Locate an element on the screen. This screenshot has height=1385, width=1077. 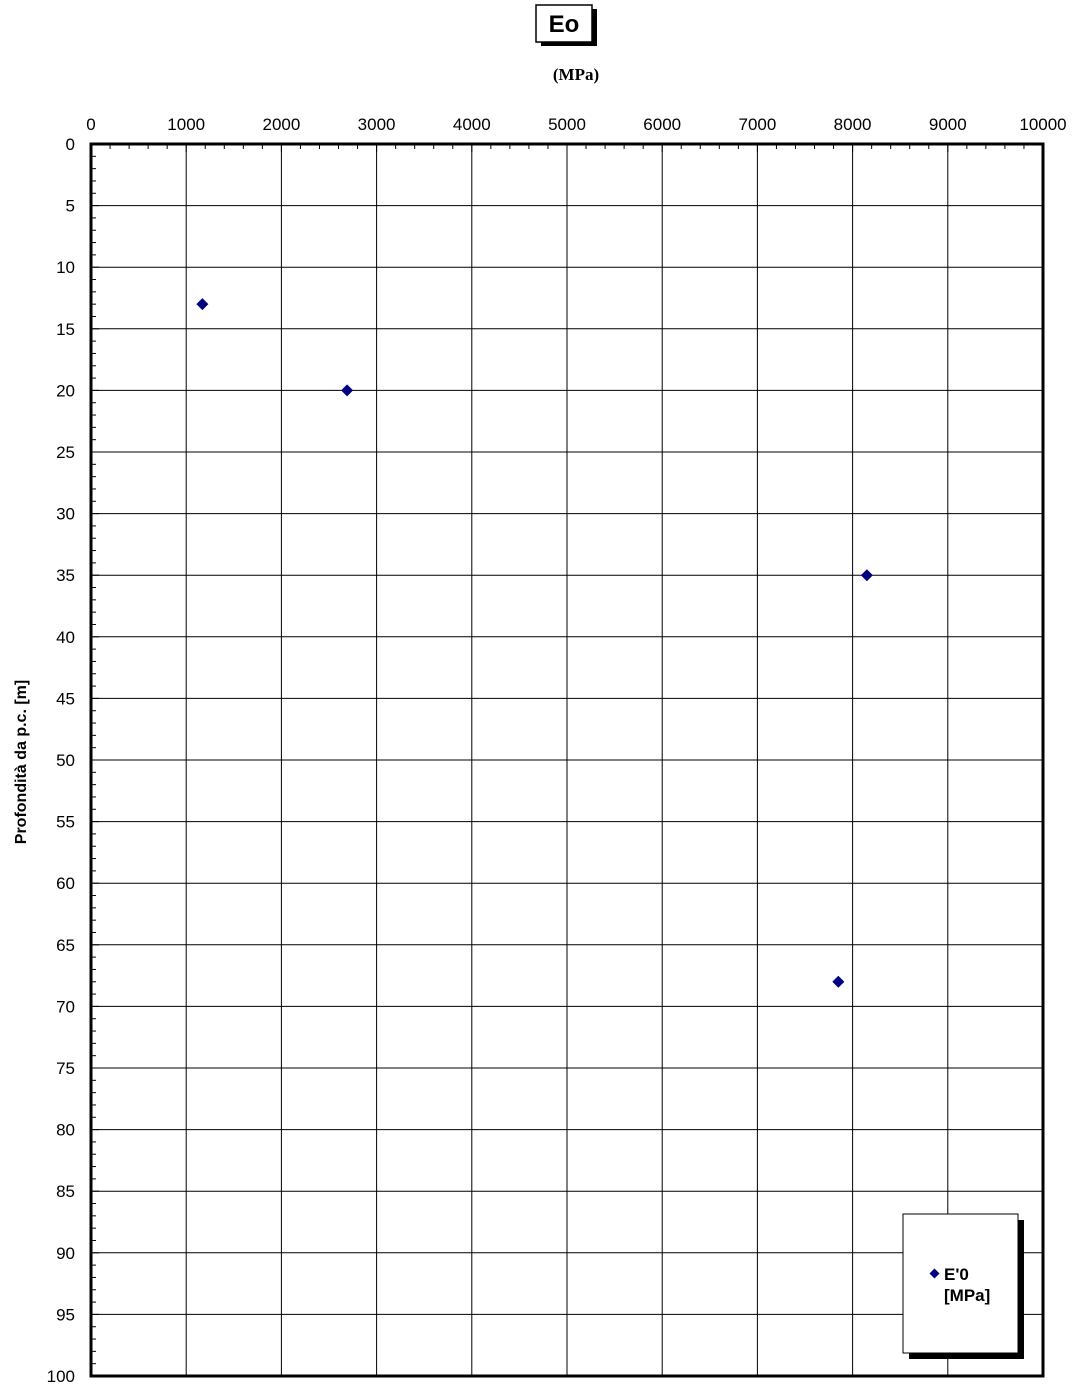
x-tick-label: 8000 is located at coordinates (853, 124).